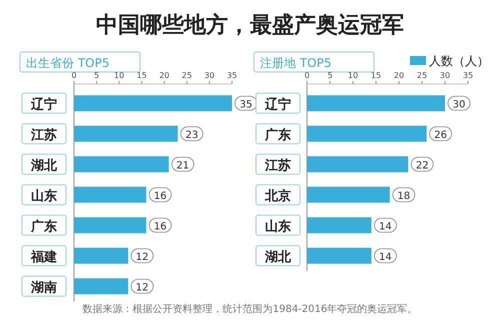  What do you see at coordinates (43, 256) in the screenshot?
I see `y-tick-label: 福建` at bounding box center [43, 256].